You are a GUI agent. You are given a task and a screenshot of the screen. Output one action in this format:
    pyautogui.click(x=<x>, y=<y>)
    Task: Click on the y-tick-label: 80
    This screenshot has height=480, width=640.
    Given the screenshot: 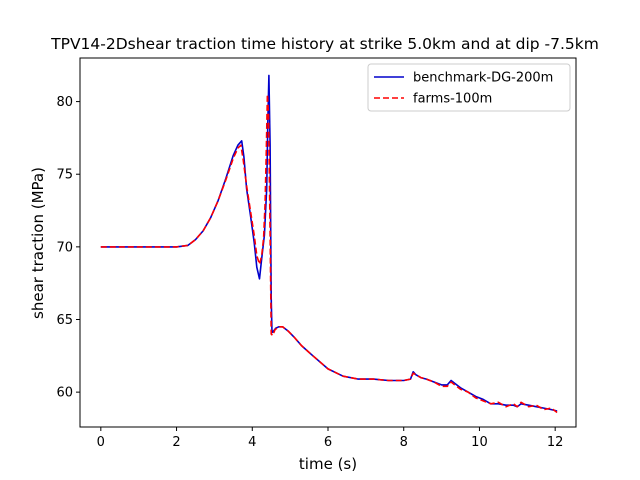 What is the action you would take?
    pyautogui.click(x=64, y=102)
    